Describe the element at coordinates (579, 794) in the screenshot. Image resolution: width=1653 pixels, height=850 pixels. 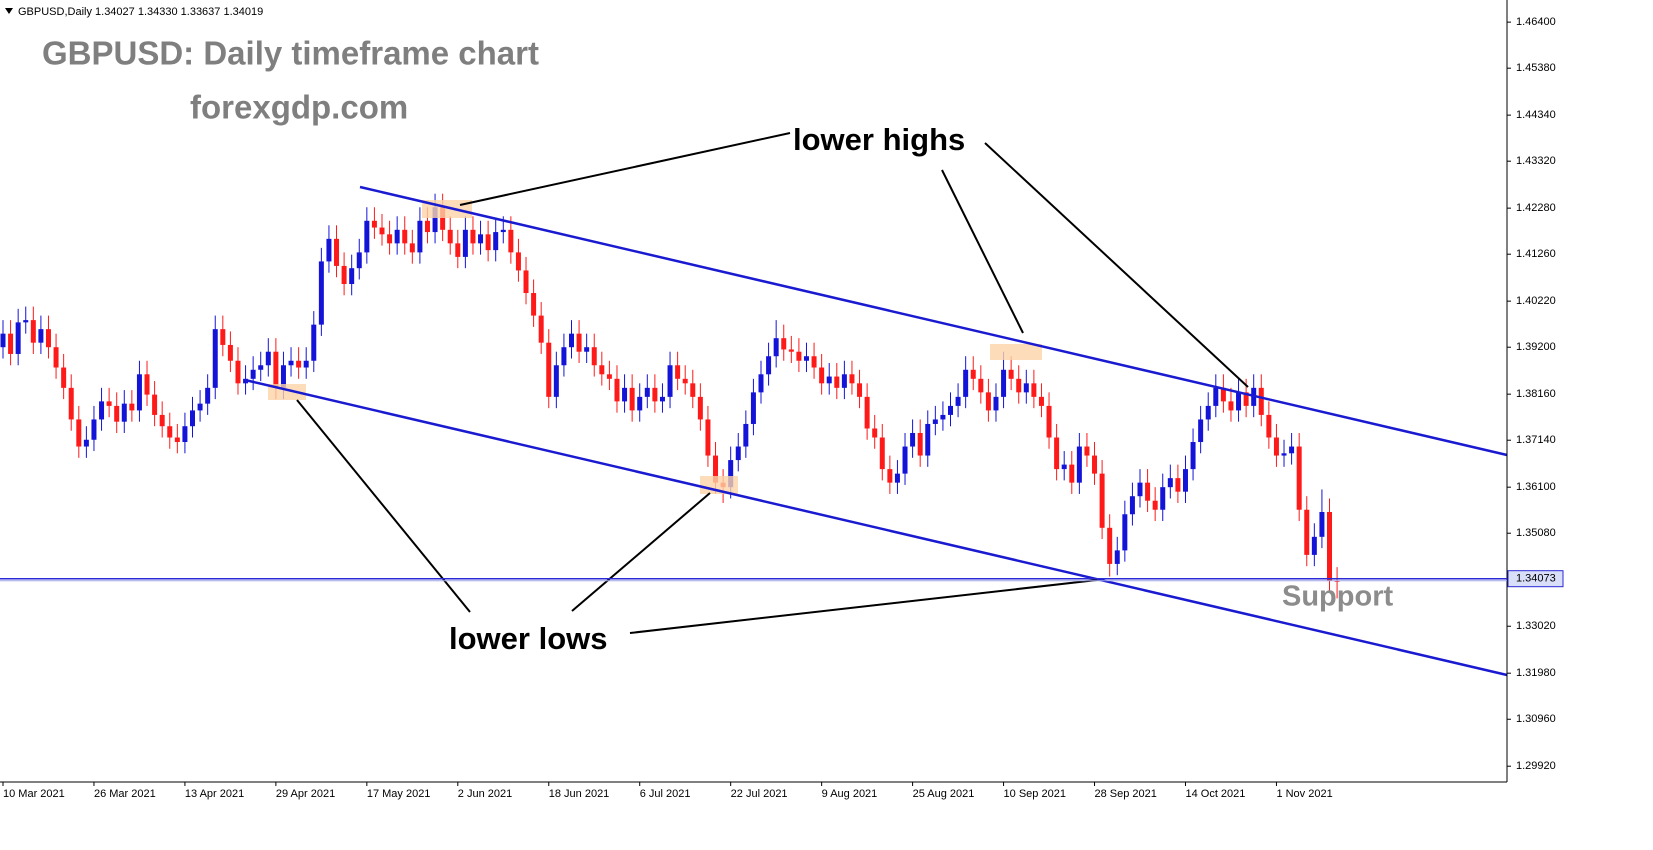
I see `x-tick-label: 18 Jun 2021` at that location.